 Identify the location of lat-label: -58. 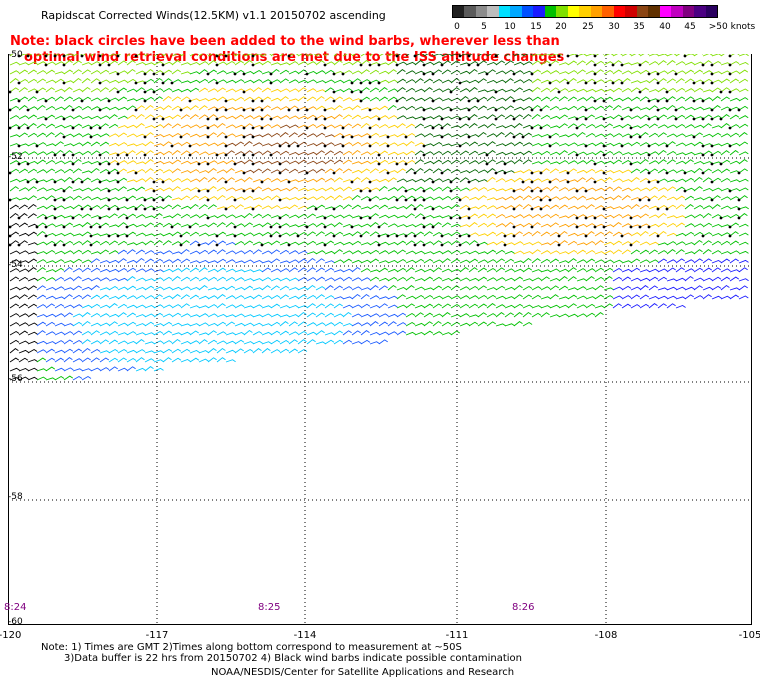
(15, 497).